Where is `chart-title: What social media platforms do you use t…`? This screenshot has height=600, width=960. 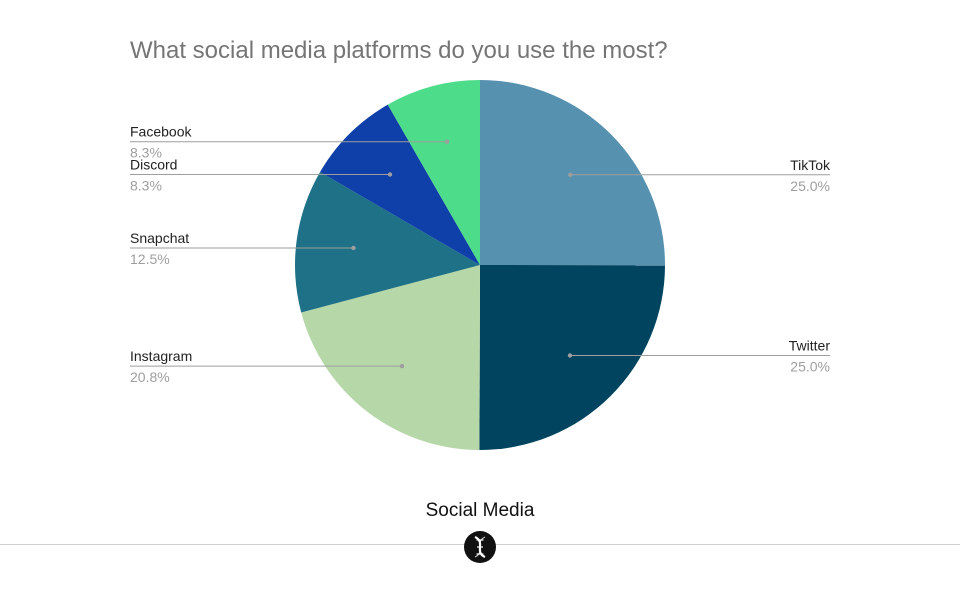 chart-title: What social media platforms do you use t… is located at coordinates (399, 50).